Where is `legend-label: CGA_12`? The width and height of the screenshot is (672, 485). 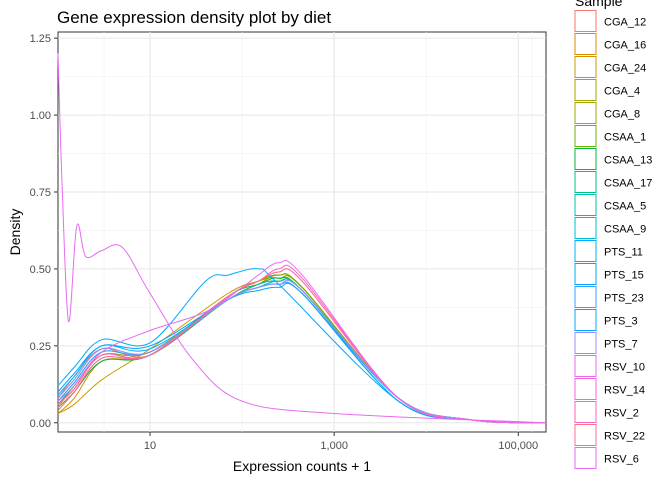 legend-label: CGA_12 is located at coordinates (625, 23).